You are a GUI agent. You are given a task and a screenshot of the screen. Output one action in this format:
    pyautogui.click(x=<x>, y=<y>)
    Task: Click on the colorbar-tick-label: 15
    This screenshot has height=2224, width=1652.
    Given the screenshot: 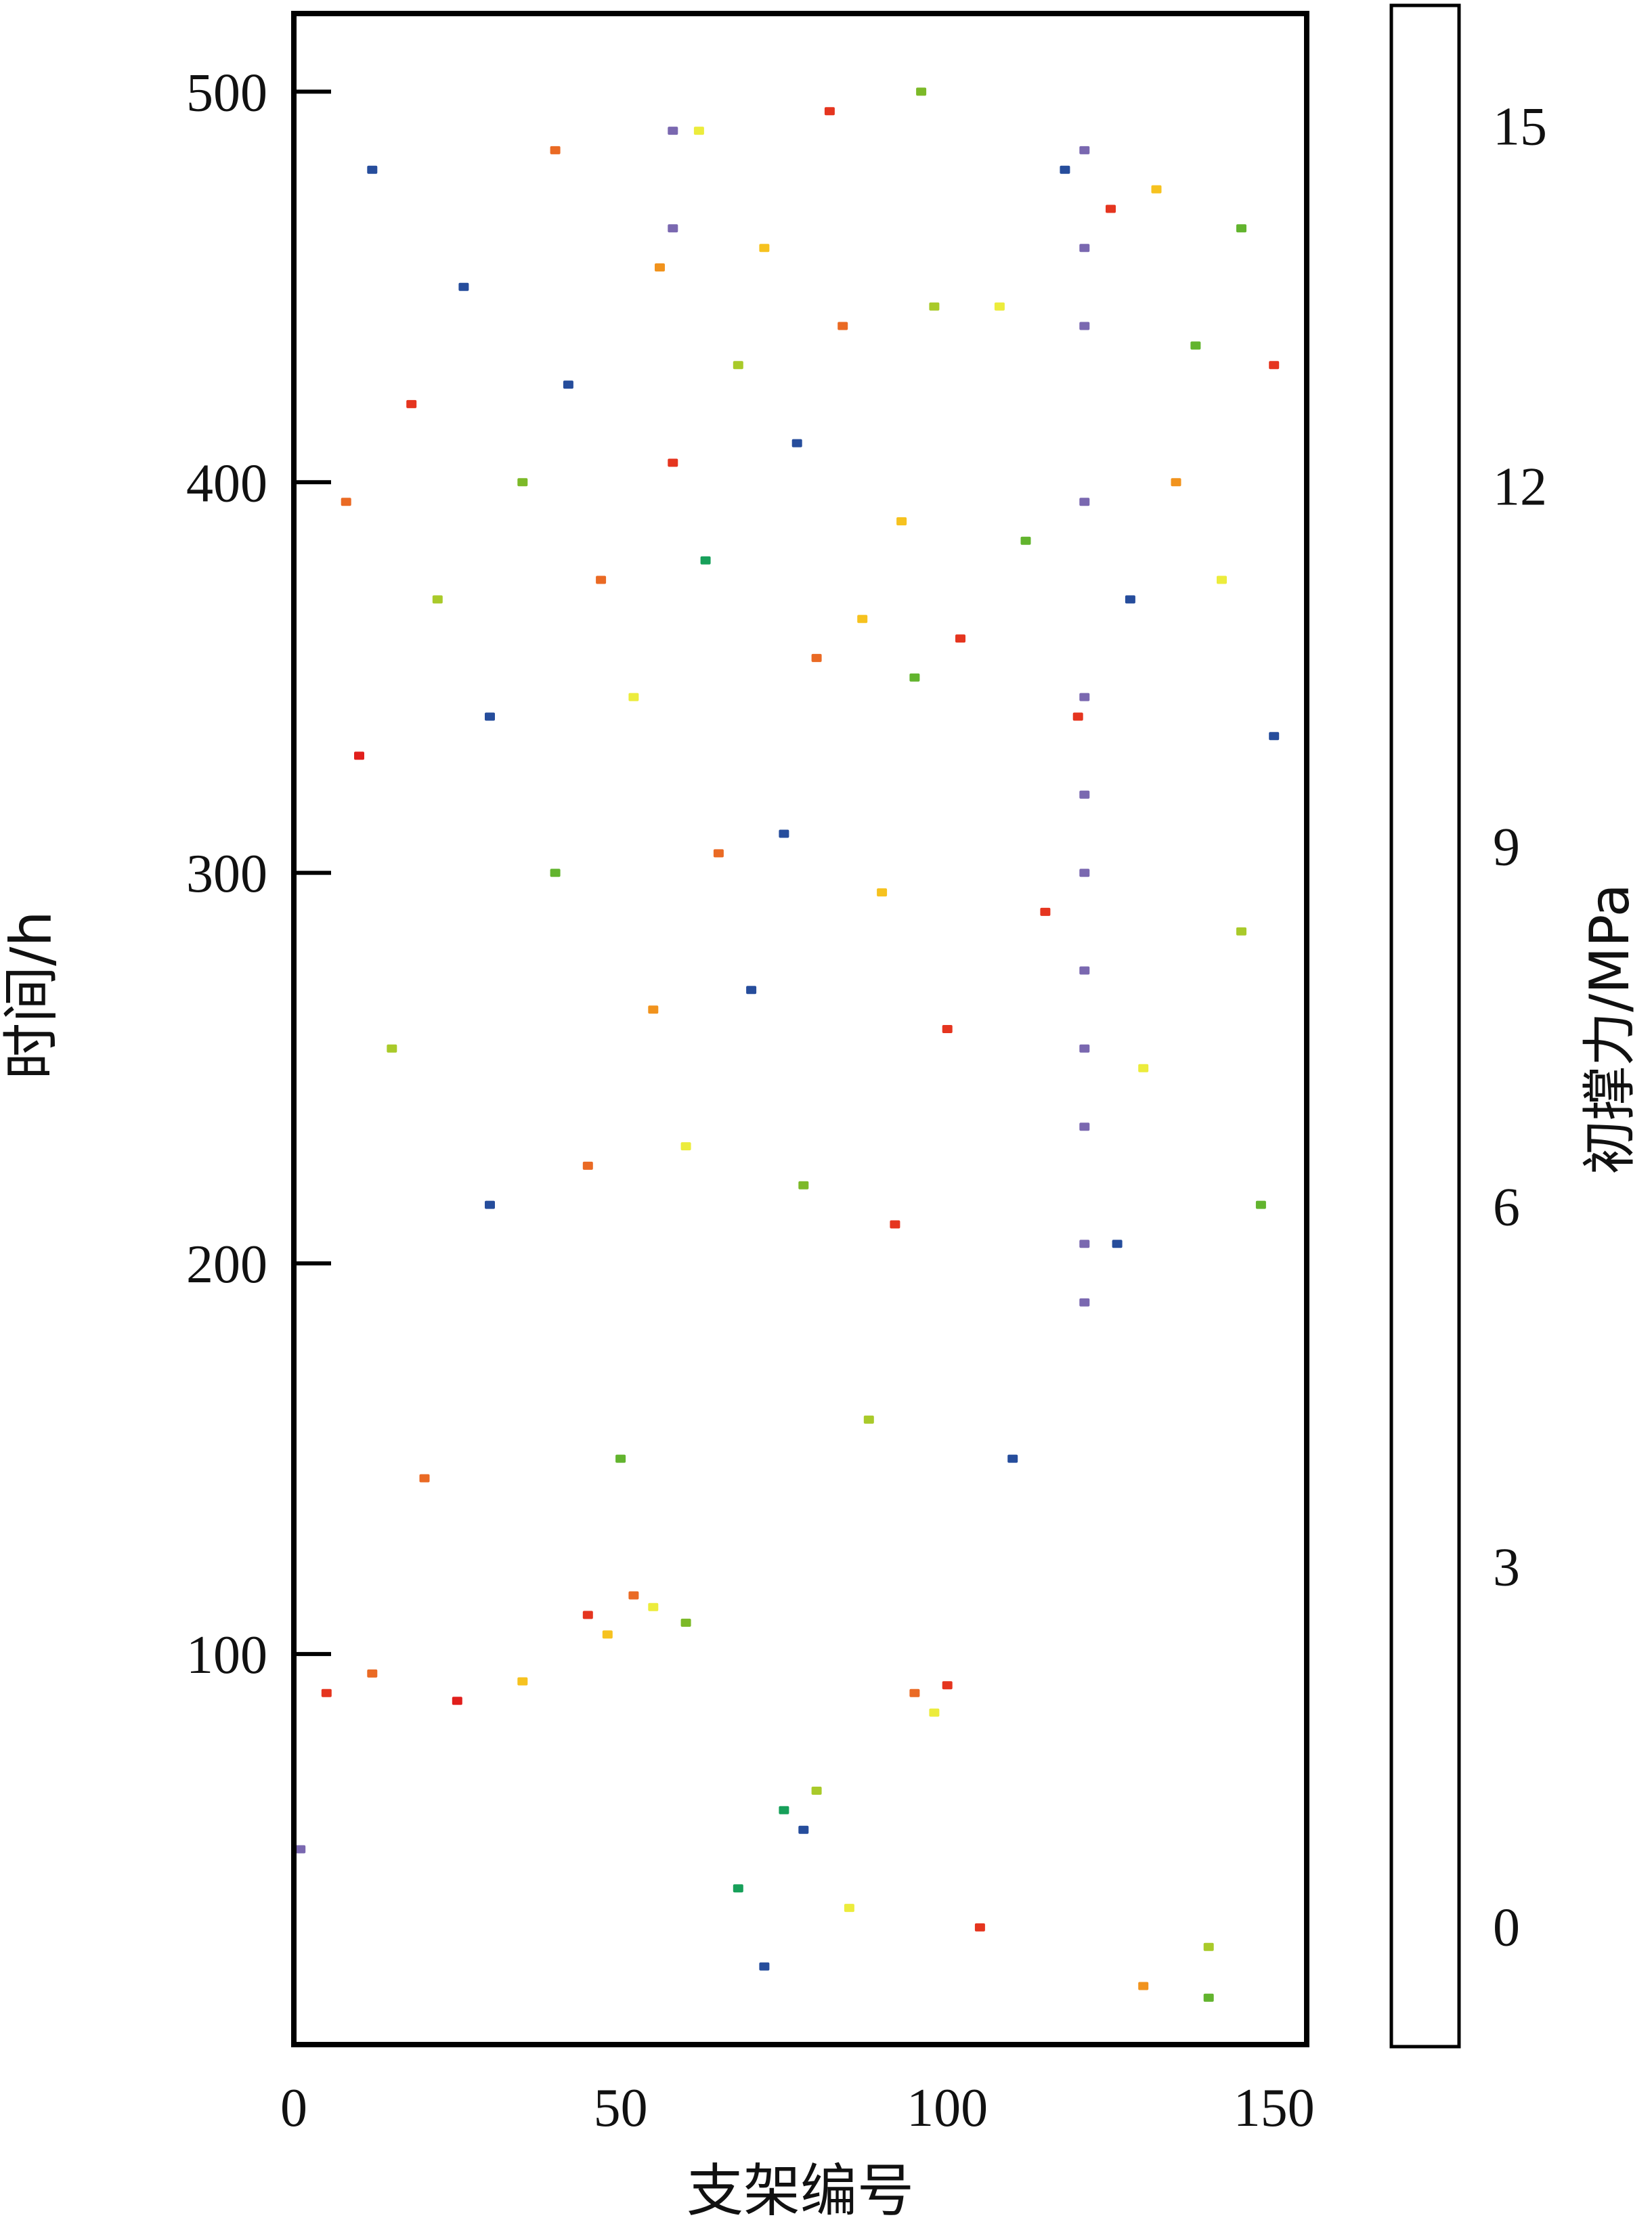 What is the action you would take?
    pyautogui.click(x=1520, y=126)
    